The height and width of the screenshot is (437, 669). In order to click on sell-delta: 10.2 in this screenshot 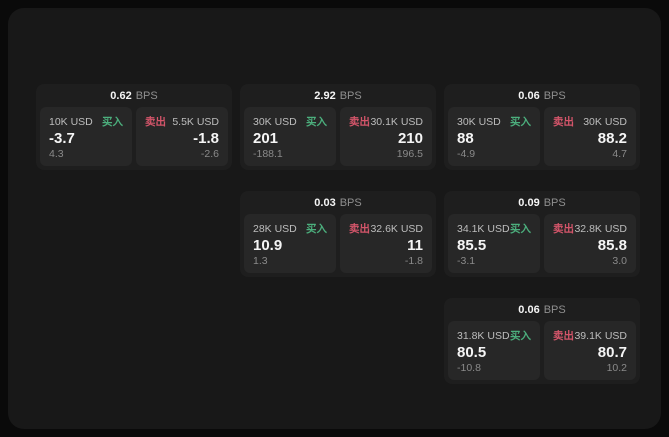, I will do `click(616, 368)`.